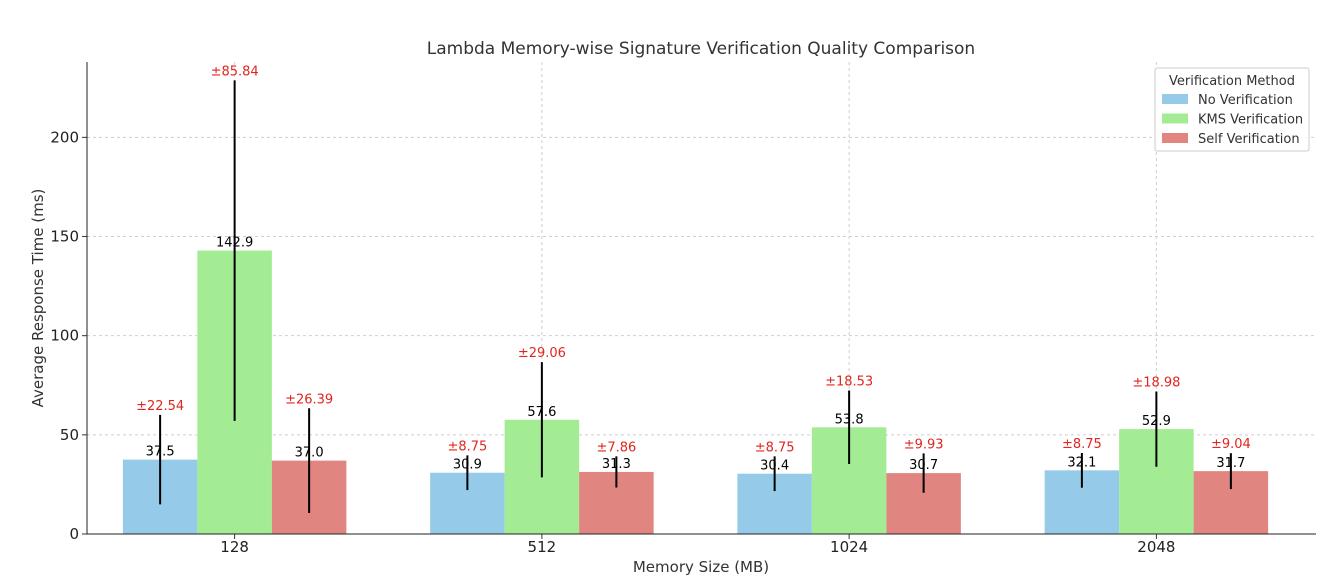 The height and width of the screenshot is (588, 1340). I want to click on error-label: ±9.04, so click(1231, 444).